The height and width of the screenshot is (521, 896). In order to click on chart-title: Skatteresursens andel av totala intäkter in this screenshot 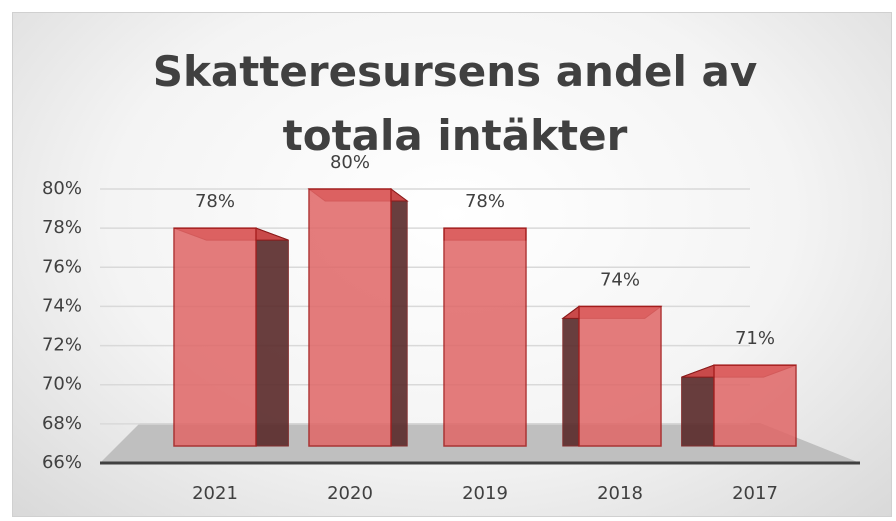, I will do `click(455, 103)`.